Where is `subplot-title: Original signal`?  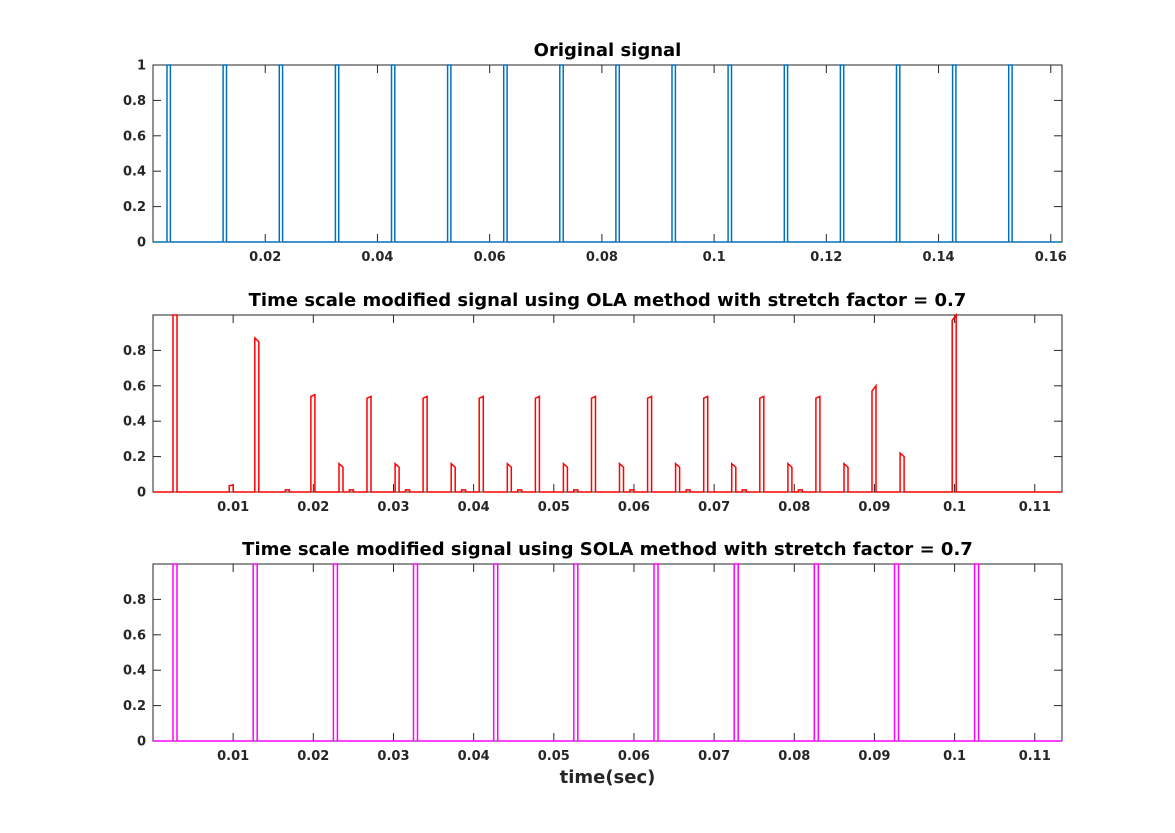 subplot-title: Original signal is located at coordinates (608, 50).